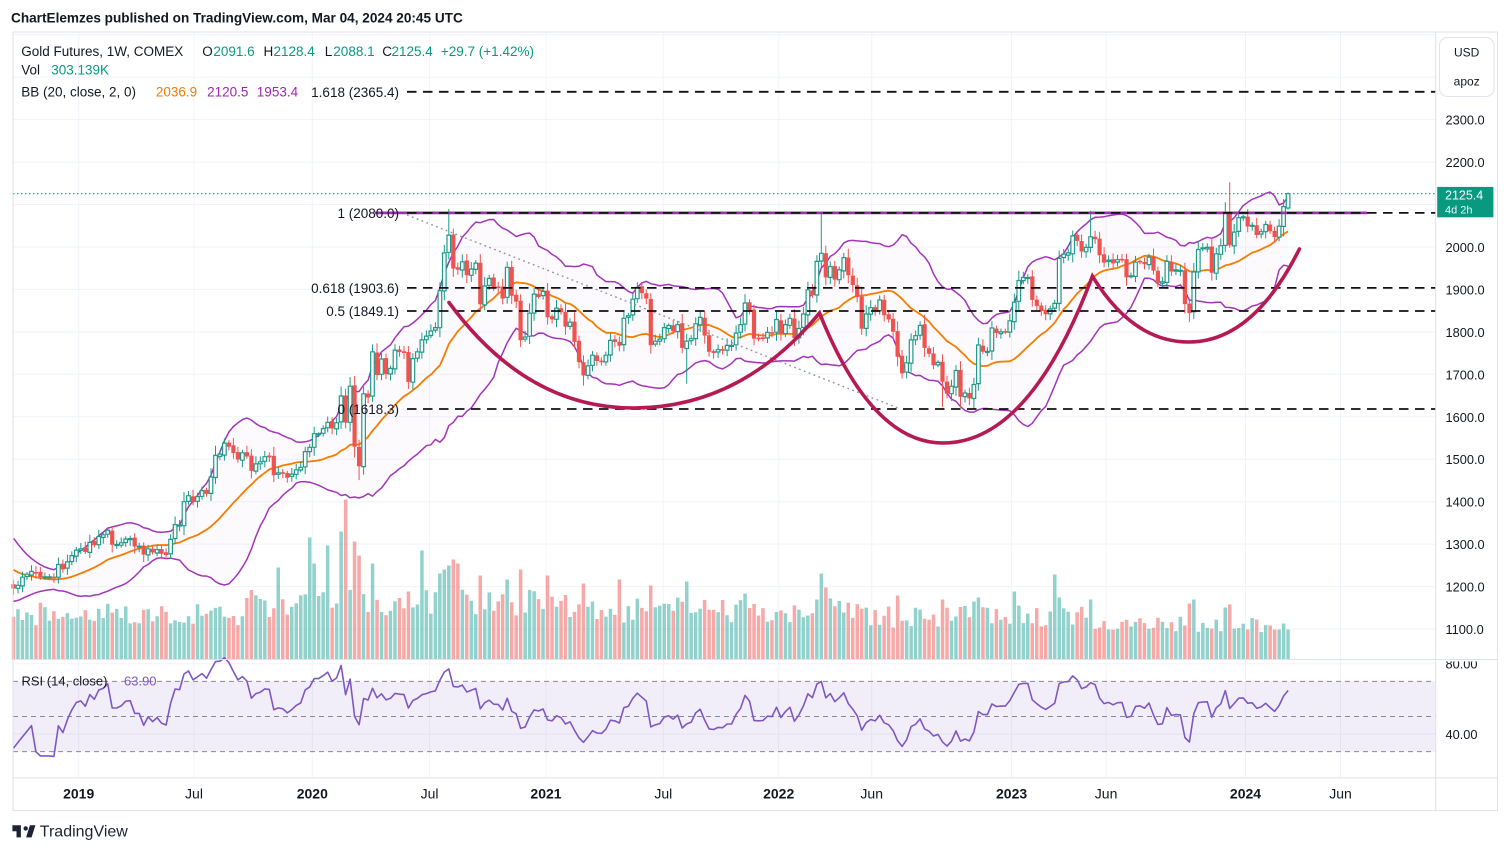  Describe the element at coordinates (1011, 794) in the screenshot. I see `svg-text: 2023` at that location.